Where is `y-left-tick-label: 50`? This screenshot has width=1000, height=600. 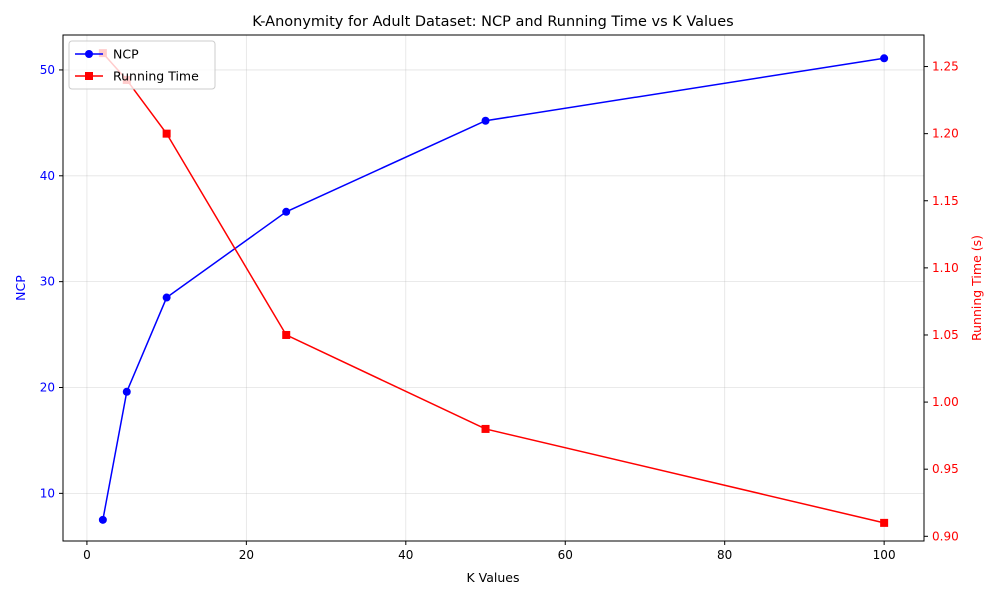
y-left-tick-label: 50 is located at coordinates (47, 70).